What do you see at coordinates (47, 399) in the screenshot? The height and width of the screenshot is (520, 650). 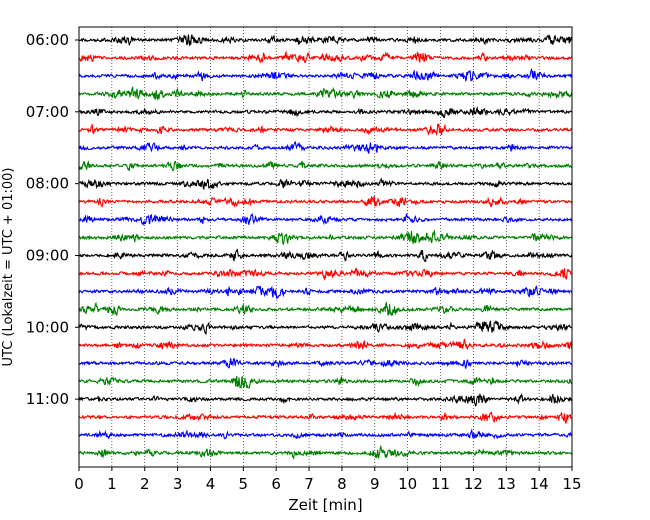 I see `y-tick-label: 11:00` at bounding box center [47, 399].